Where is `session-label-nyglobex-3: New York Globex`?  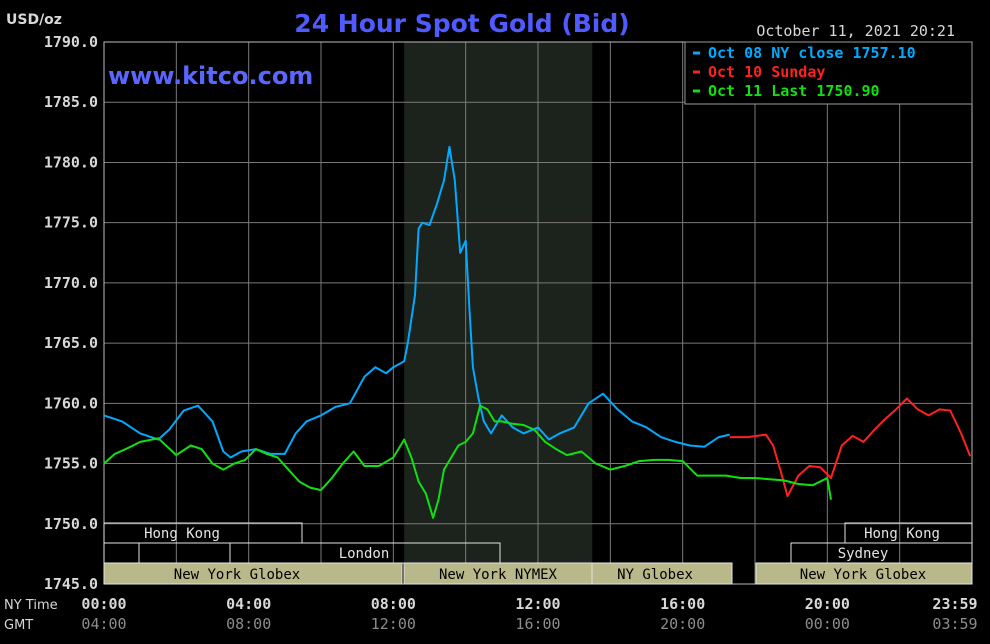
session-label-nyglobex-3: New York Globex is located at coordinates (863, 575).